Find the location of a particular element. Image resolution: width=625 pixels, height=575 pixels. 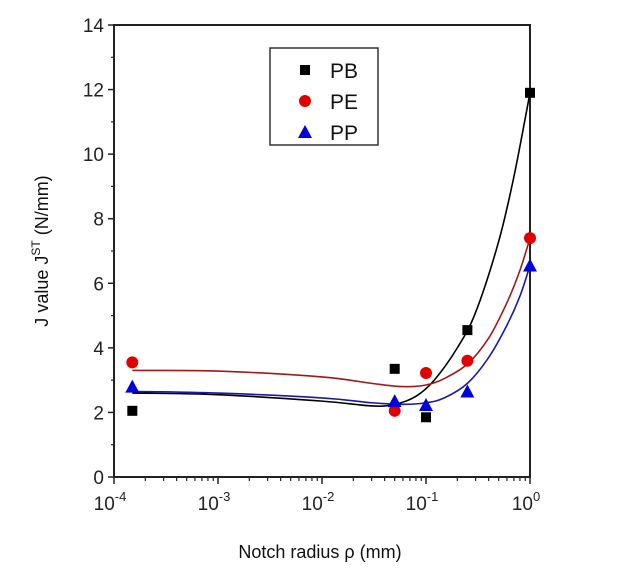

x-tick-label: 10⁻⁴ is located at coordinates (110, 502).